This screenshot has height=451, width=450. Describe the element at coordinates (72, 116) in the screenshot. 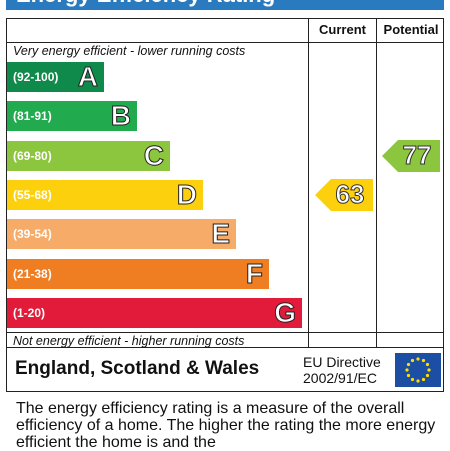

I see `band-b: (81-91) B` at that location.